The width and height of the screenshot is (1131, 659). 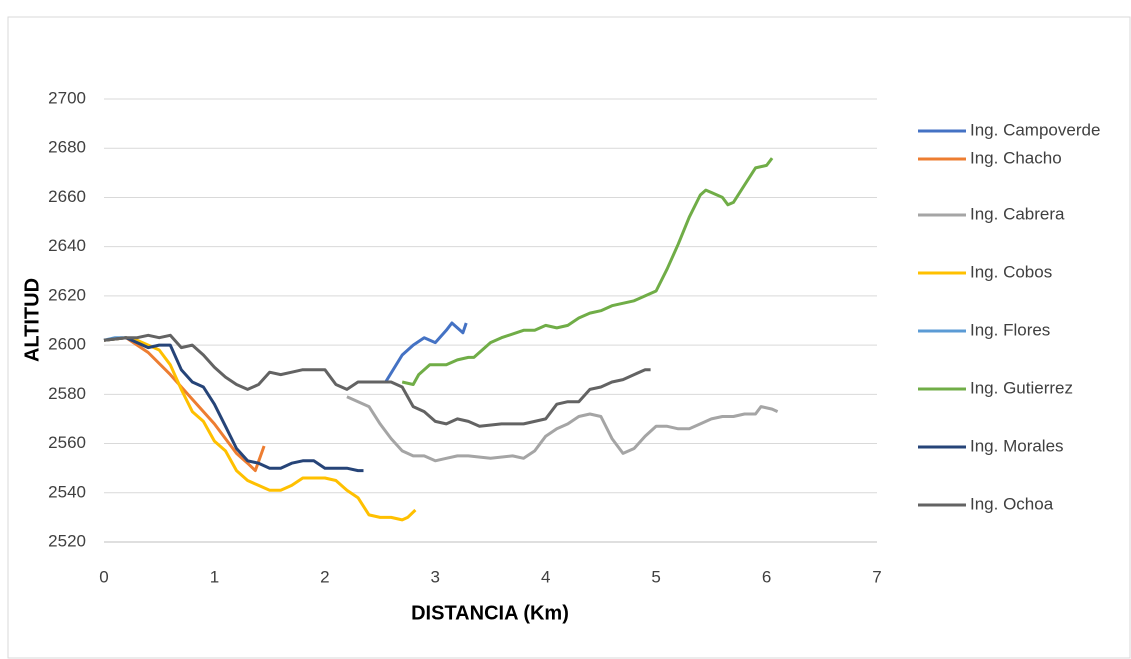 I want to click on x-tick-label: 4, so click(x=545, y=576).